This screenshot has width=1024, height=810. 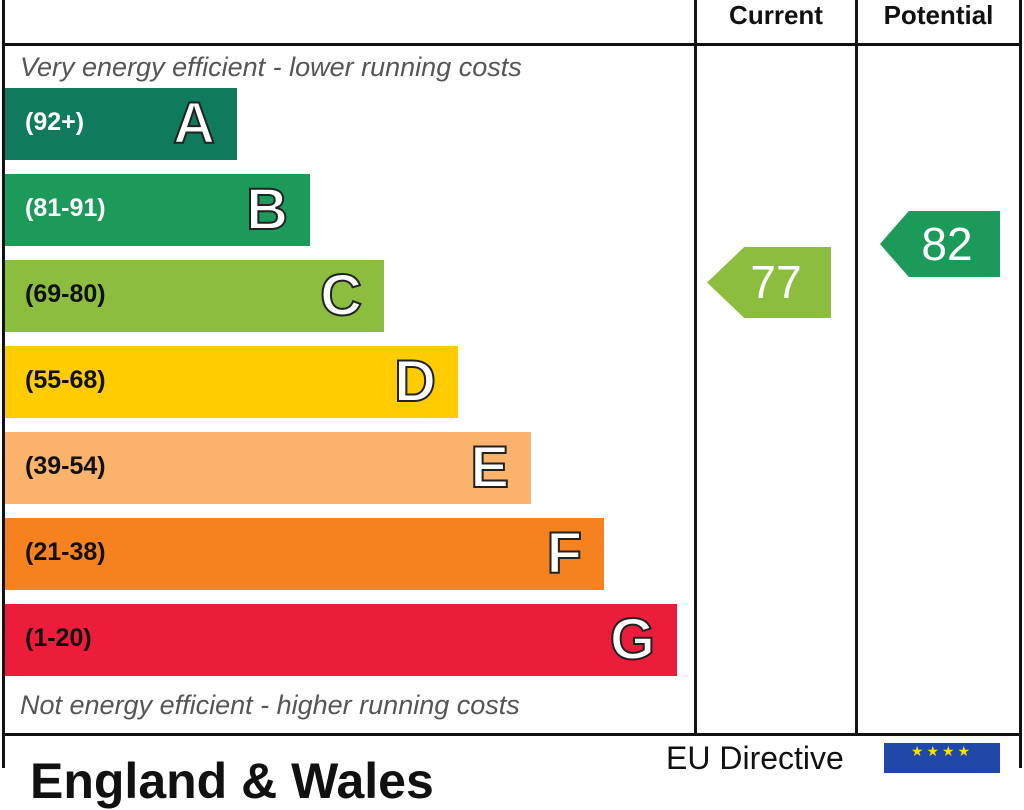 I want to click on band-letter: A, so click(x=194, y=123).